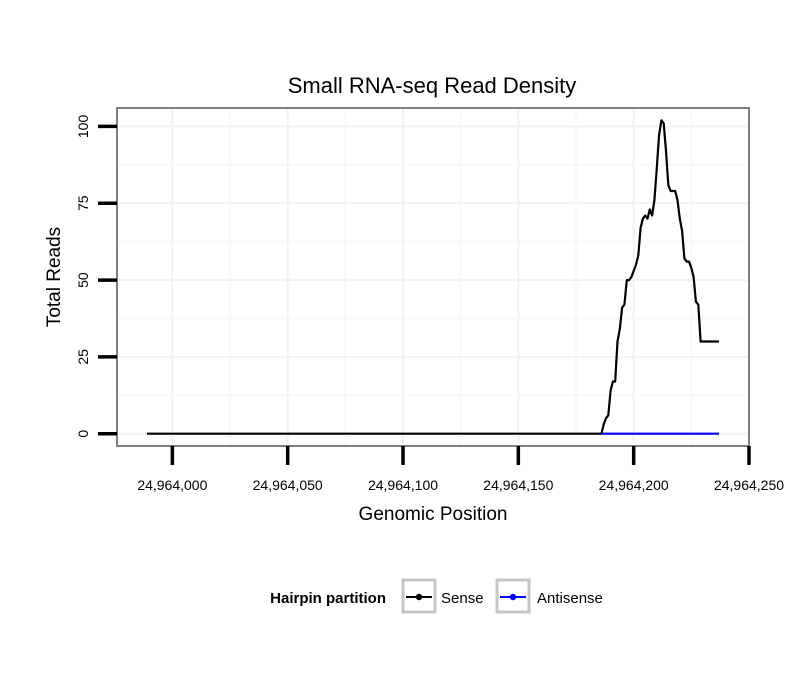 The image size is (810, 690). I want to click on x-tick-label: 24,964,000, so click(172, 485).